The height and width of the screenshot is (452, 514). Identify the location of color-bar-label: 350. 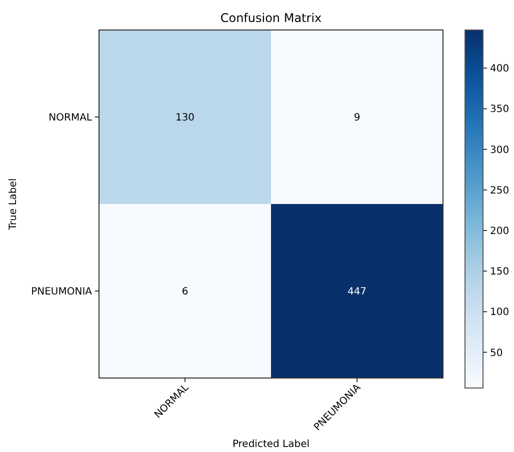
(500, 110).